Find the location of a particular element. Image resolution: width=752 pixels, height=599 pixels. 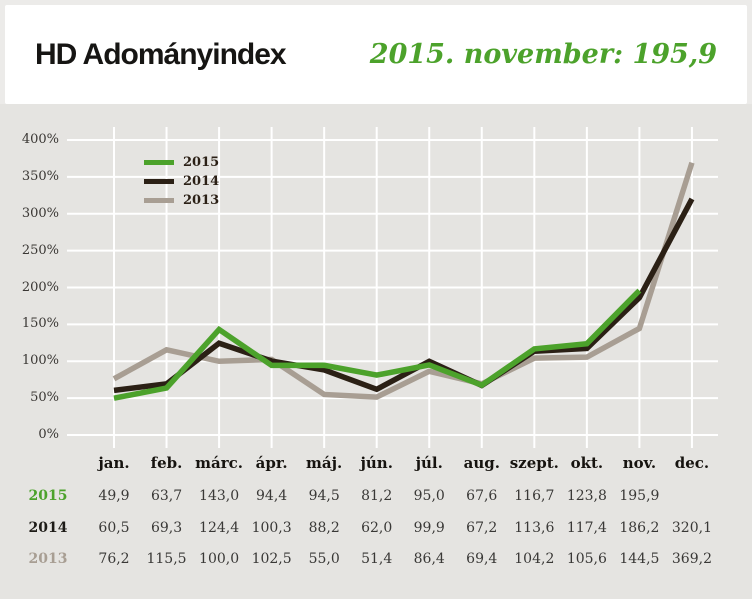

table-cell: 369,2 is located at coordinates (691, 559).